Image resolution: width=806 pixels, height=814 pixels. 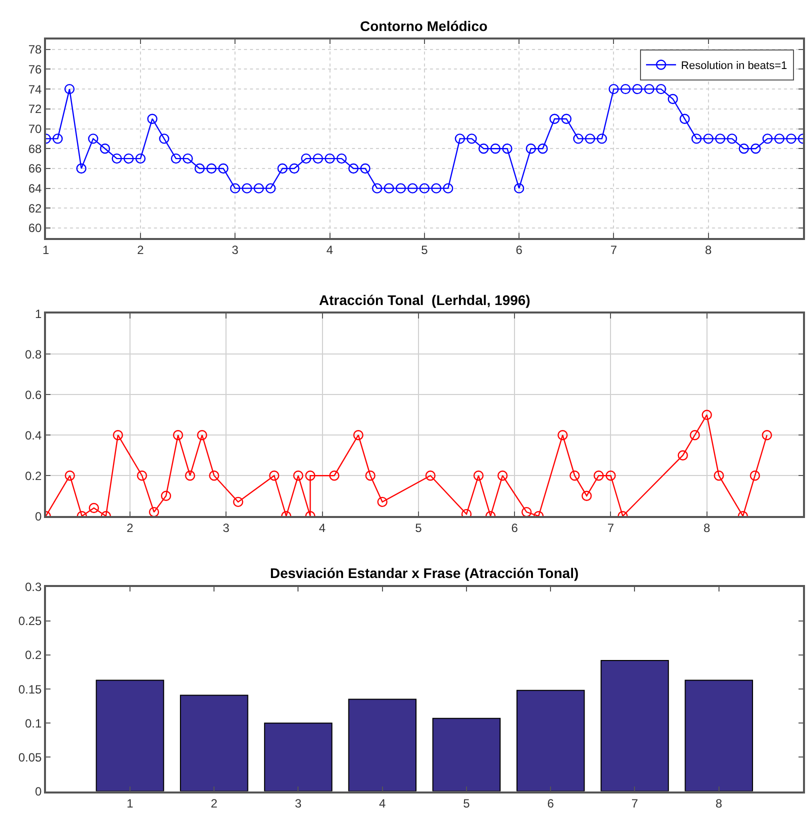 I want to click on y-tick-label: 0.05, so click(x=30, y=757).